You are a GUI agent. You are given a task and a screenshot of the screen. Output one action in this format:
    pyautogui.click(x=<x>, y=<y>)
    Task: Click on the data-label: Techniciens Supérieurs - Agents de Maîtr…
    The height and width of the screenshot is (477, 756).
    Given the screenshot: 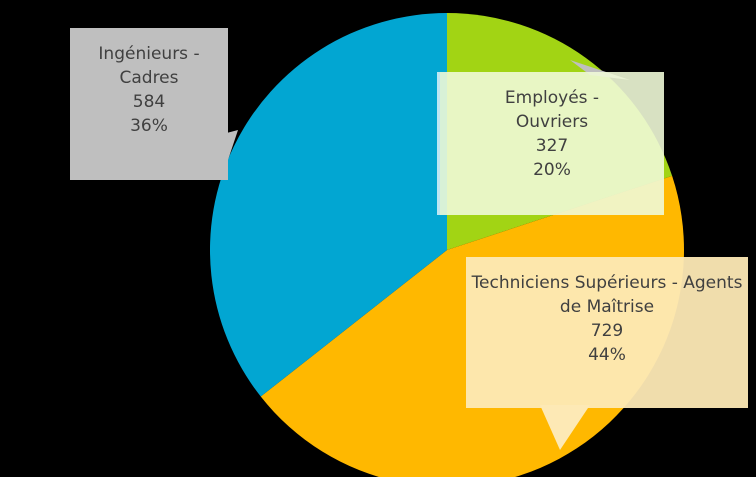 What is the action you would take?
    pyautogui.click(x=607, y=332)
    